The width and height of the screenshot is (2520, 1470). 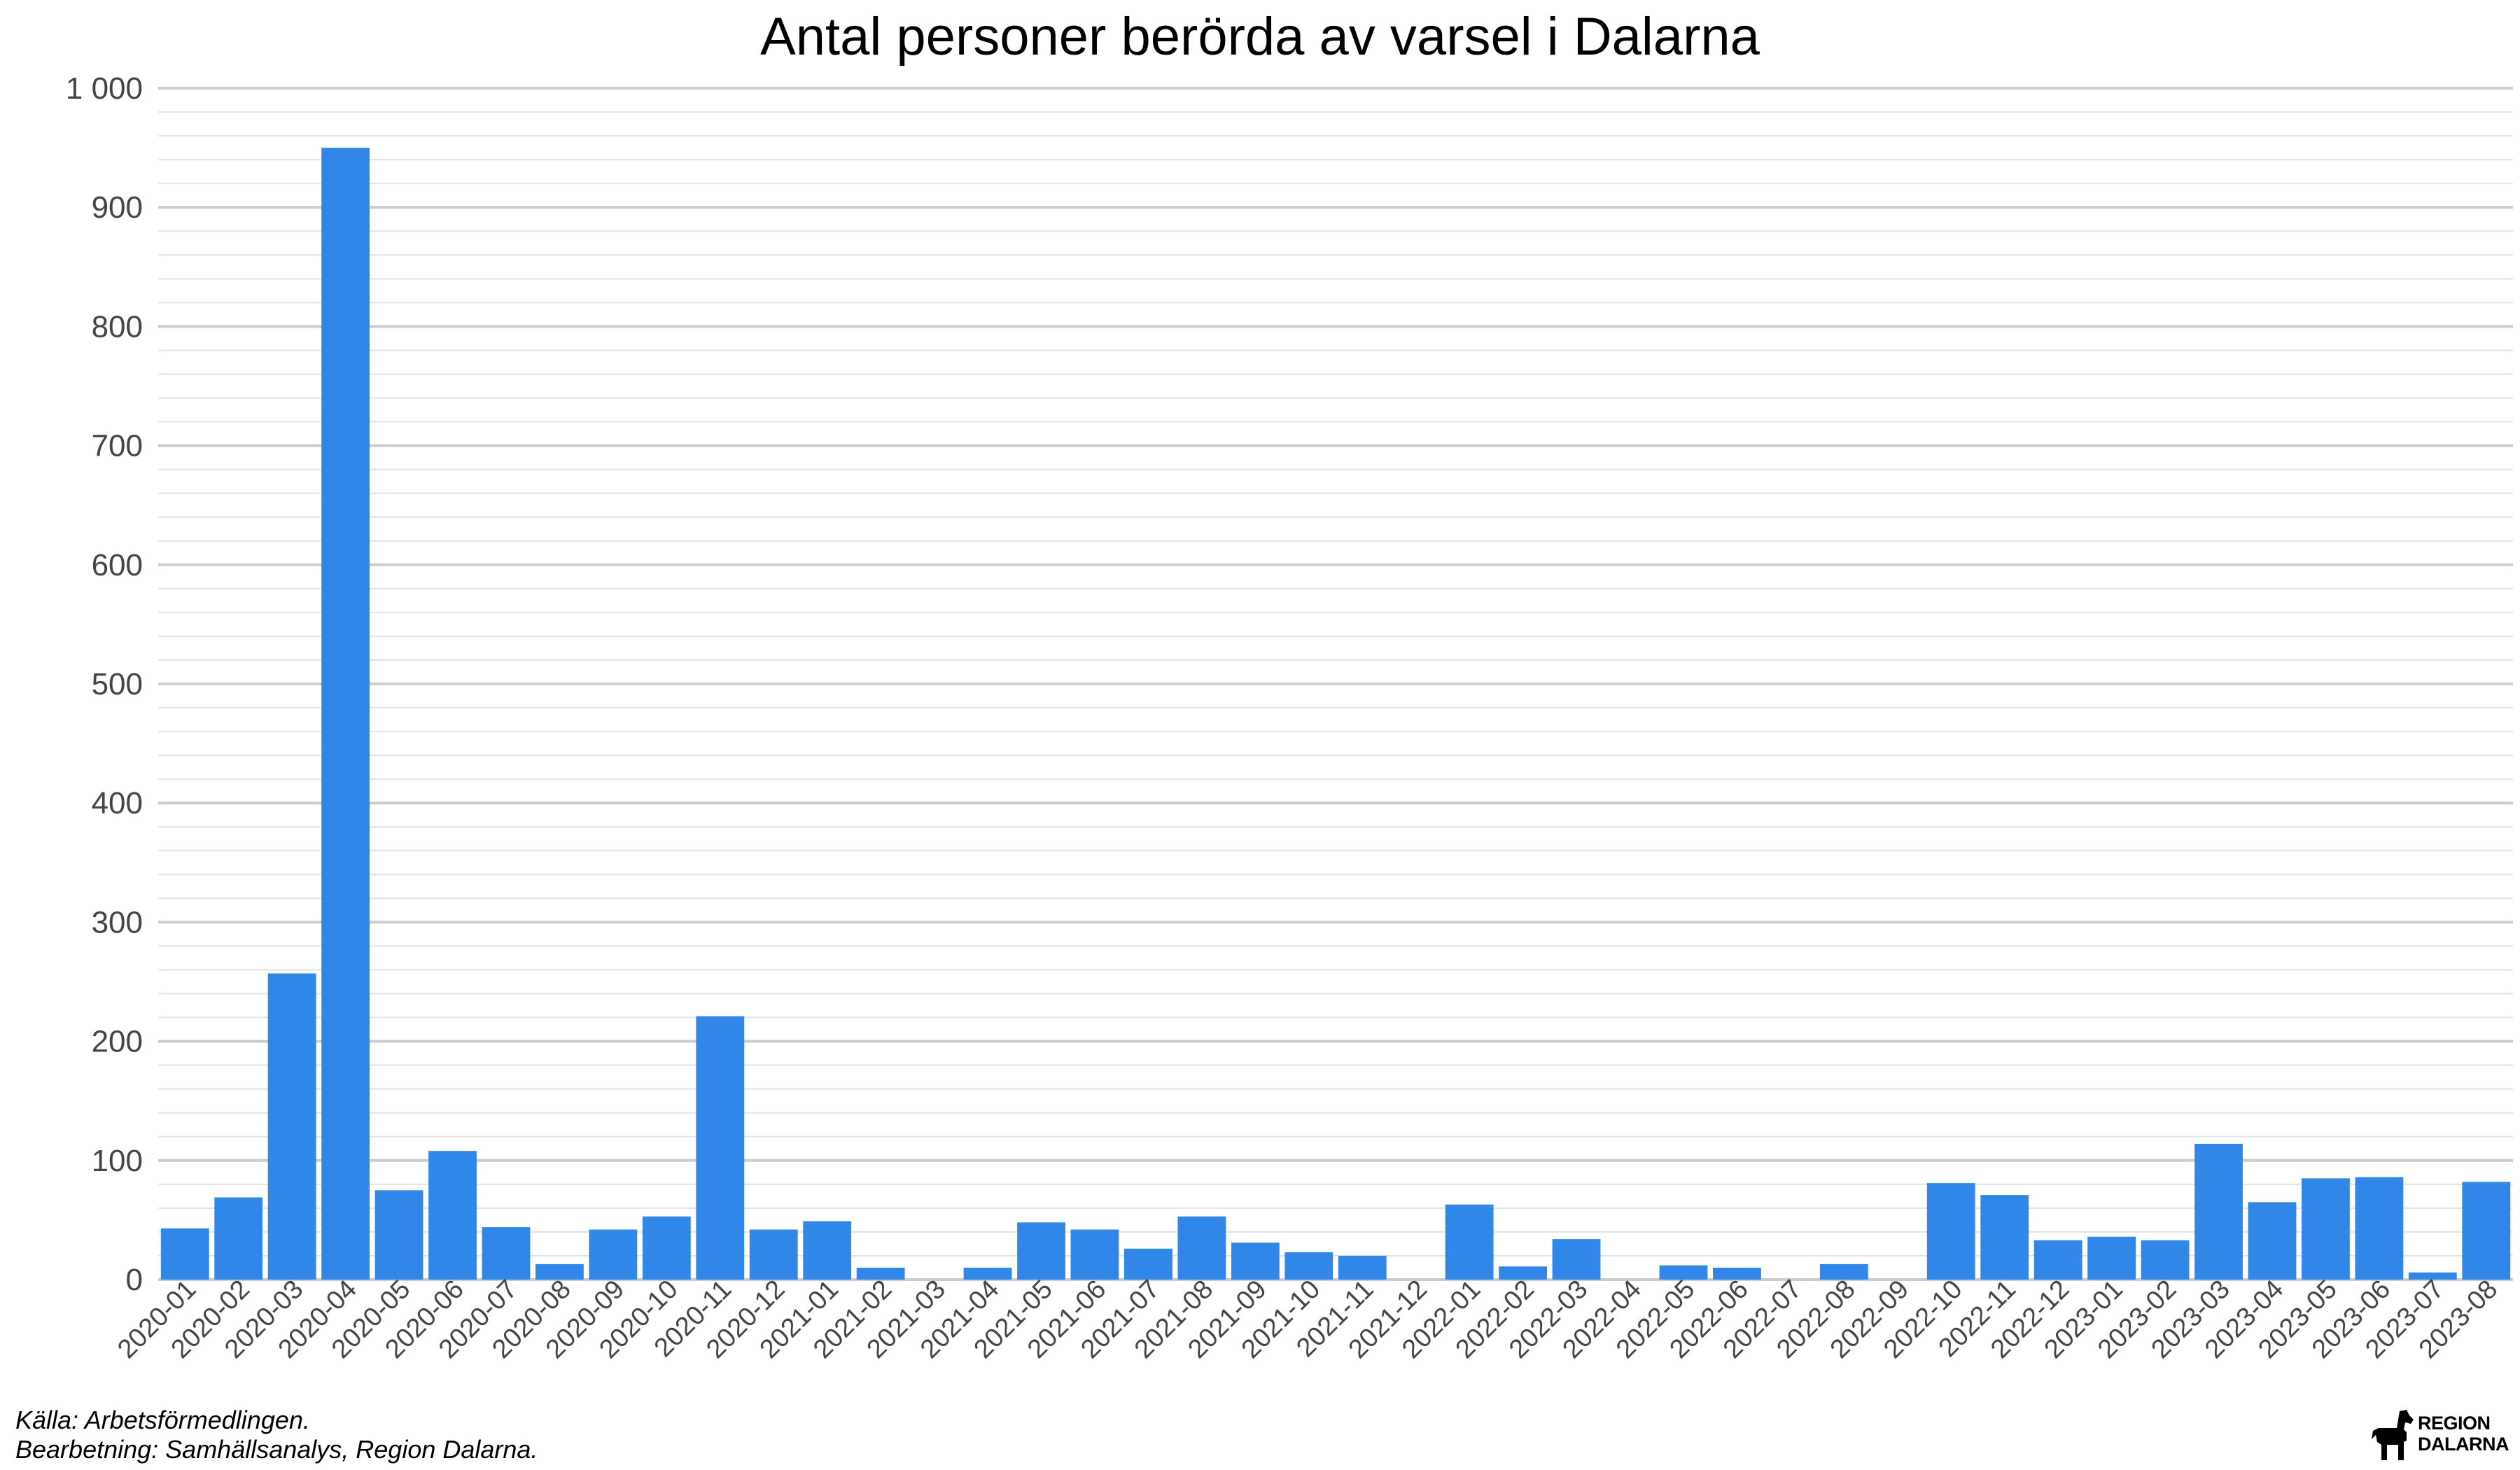 What do you see at coordinates (2463, 1434) in the screenshot?
I see `logo-text: REGION DALARNA` at bounding box center [2463, 1434].